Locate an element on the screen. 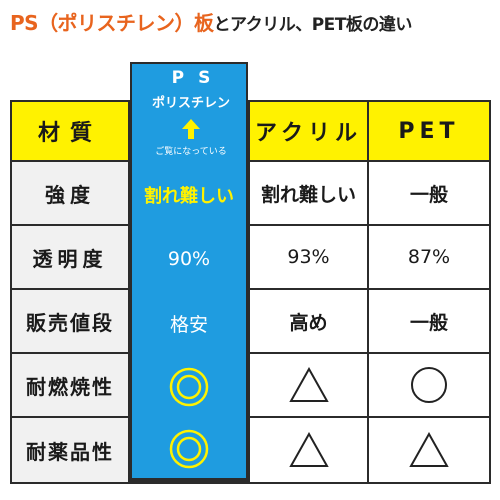  acrylic-chemical-resistance is located at coordinates (308, 450).